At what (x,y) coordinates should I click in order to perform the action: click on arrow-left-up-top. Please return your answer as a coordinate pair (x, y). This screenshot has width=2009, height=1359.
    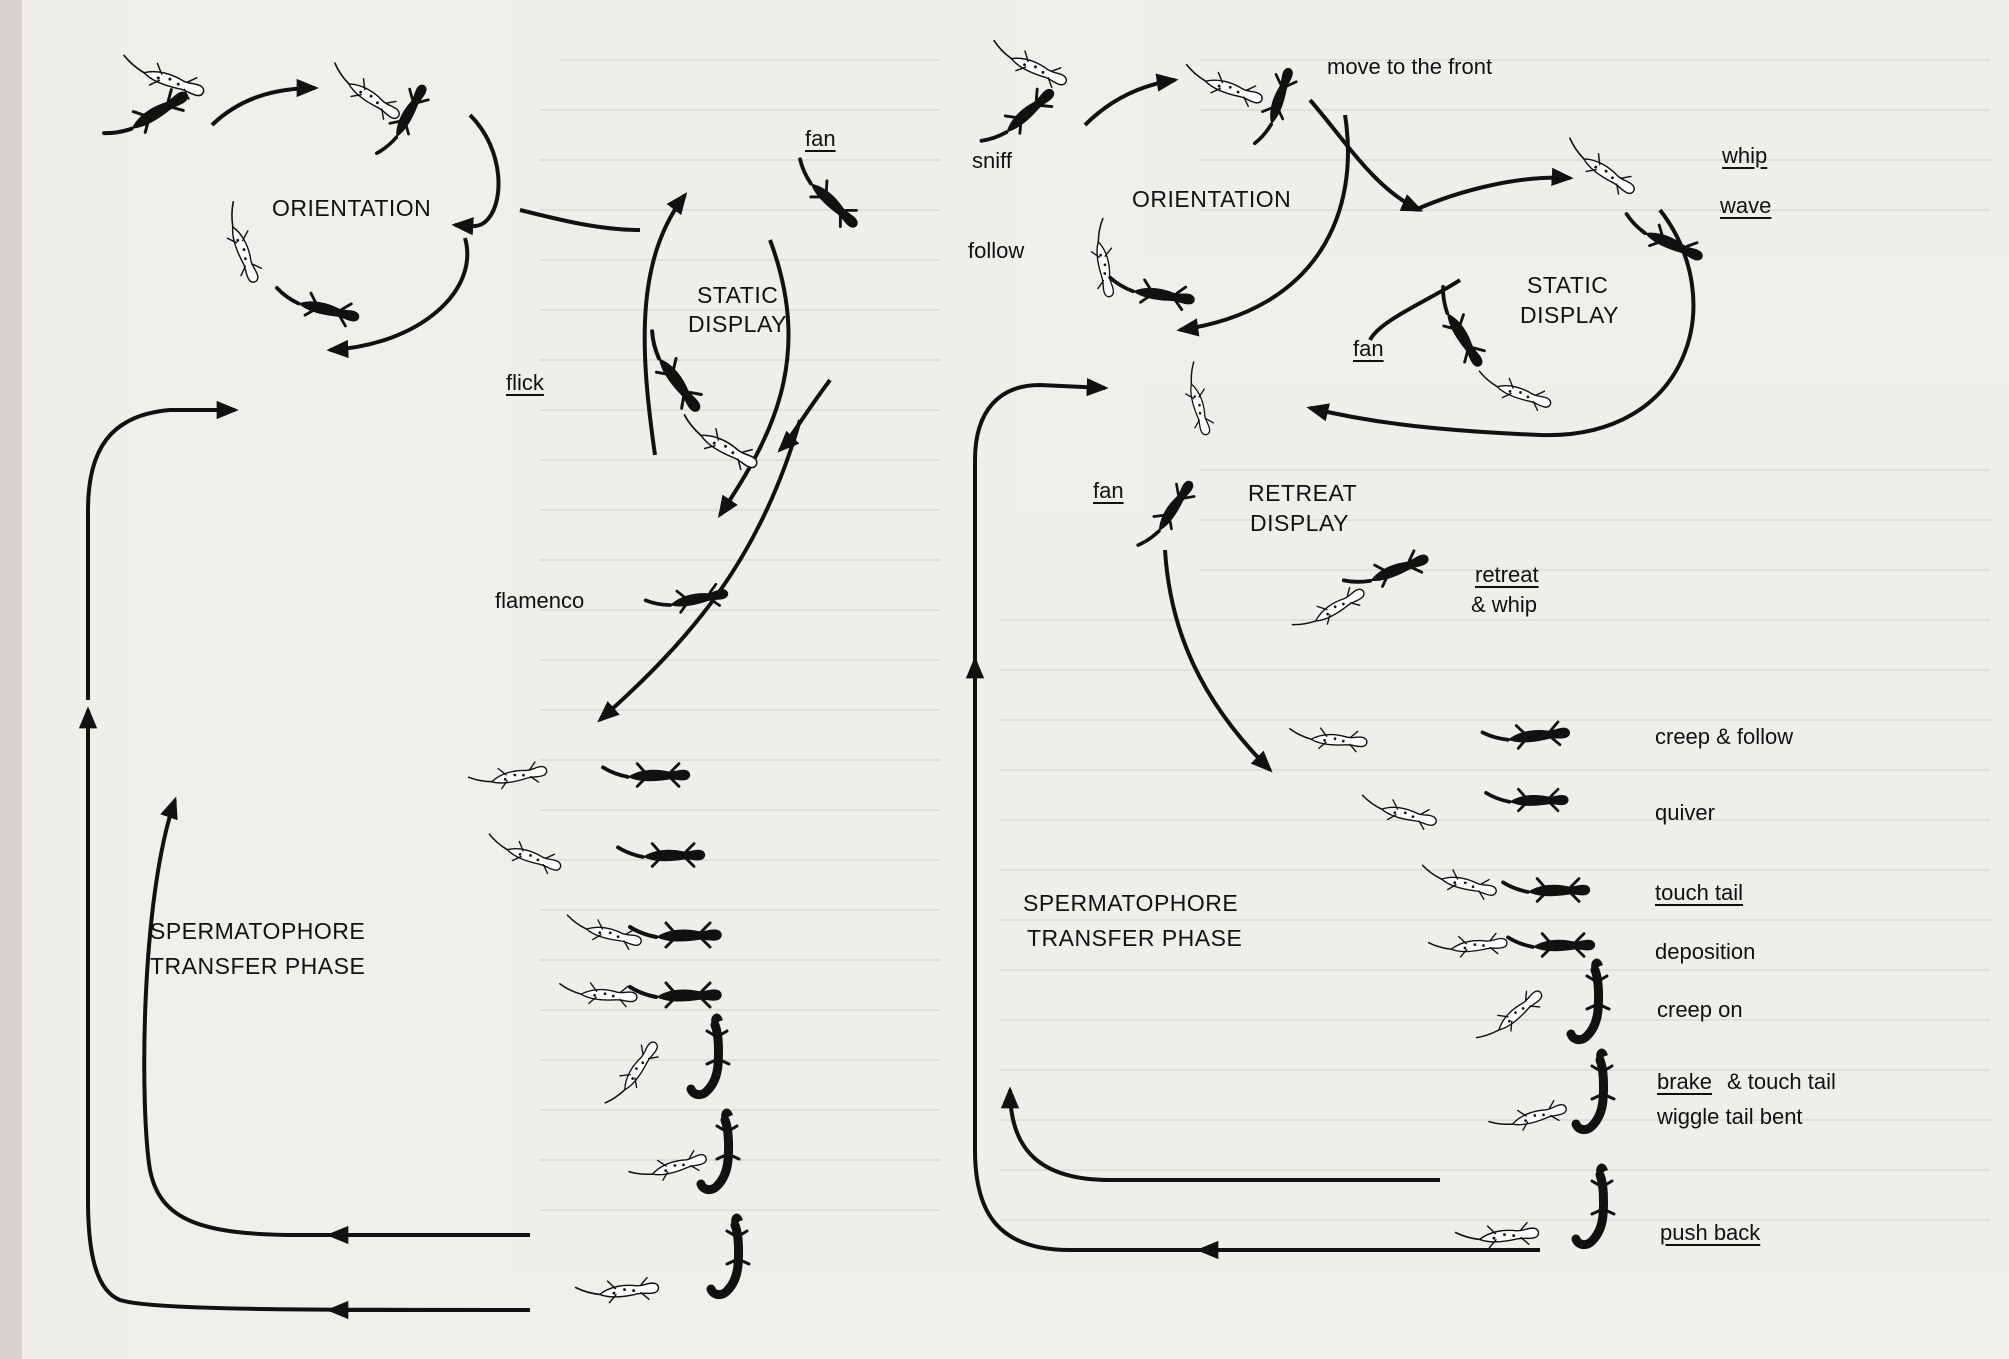
    Looking at the image, I should click on (162, 550).